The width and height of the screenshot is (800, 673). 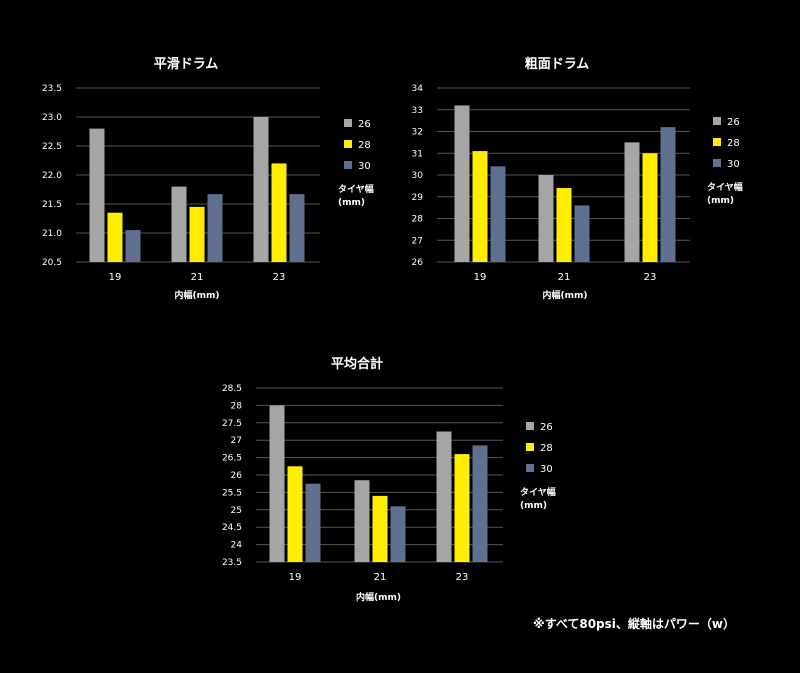 I want to click on y-tick-label: 27.5, so click(x=232, y=424).